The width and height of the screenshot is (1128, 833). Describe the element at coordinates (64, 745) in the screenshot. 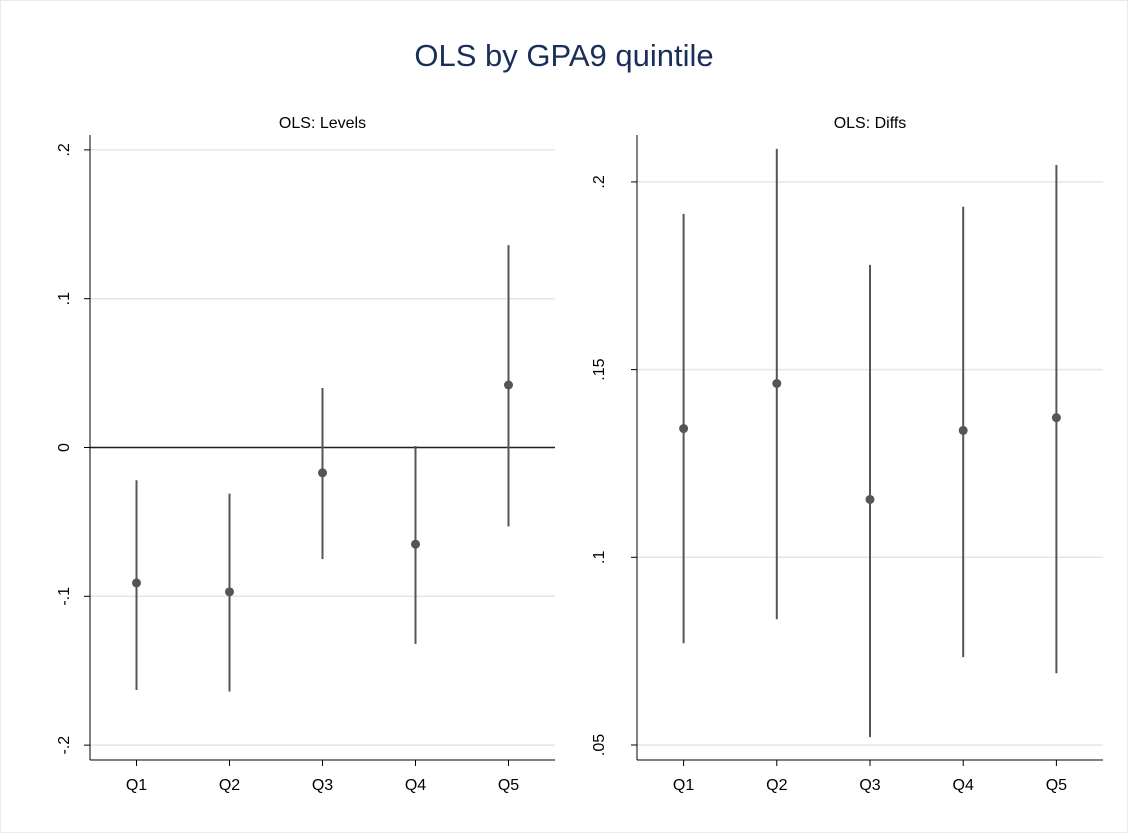

I see `y-tick-label: -.2` at that location.